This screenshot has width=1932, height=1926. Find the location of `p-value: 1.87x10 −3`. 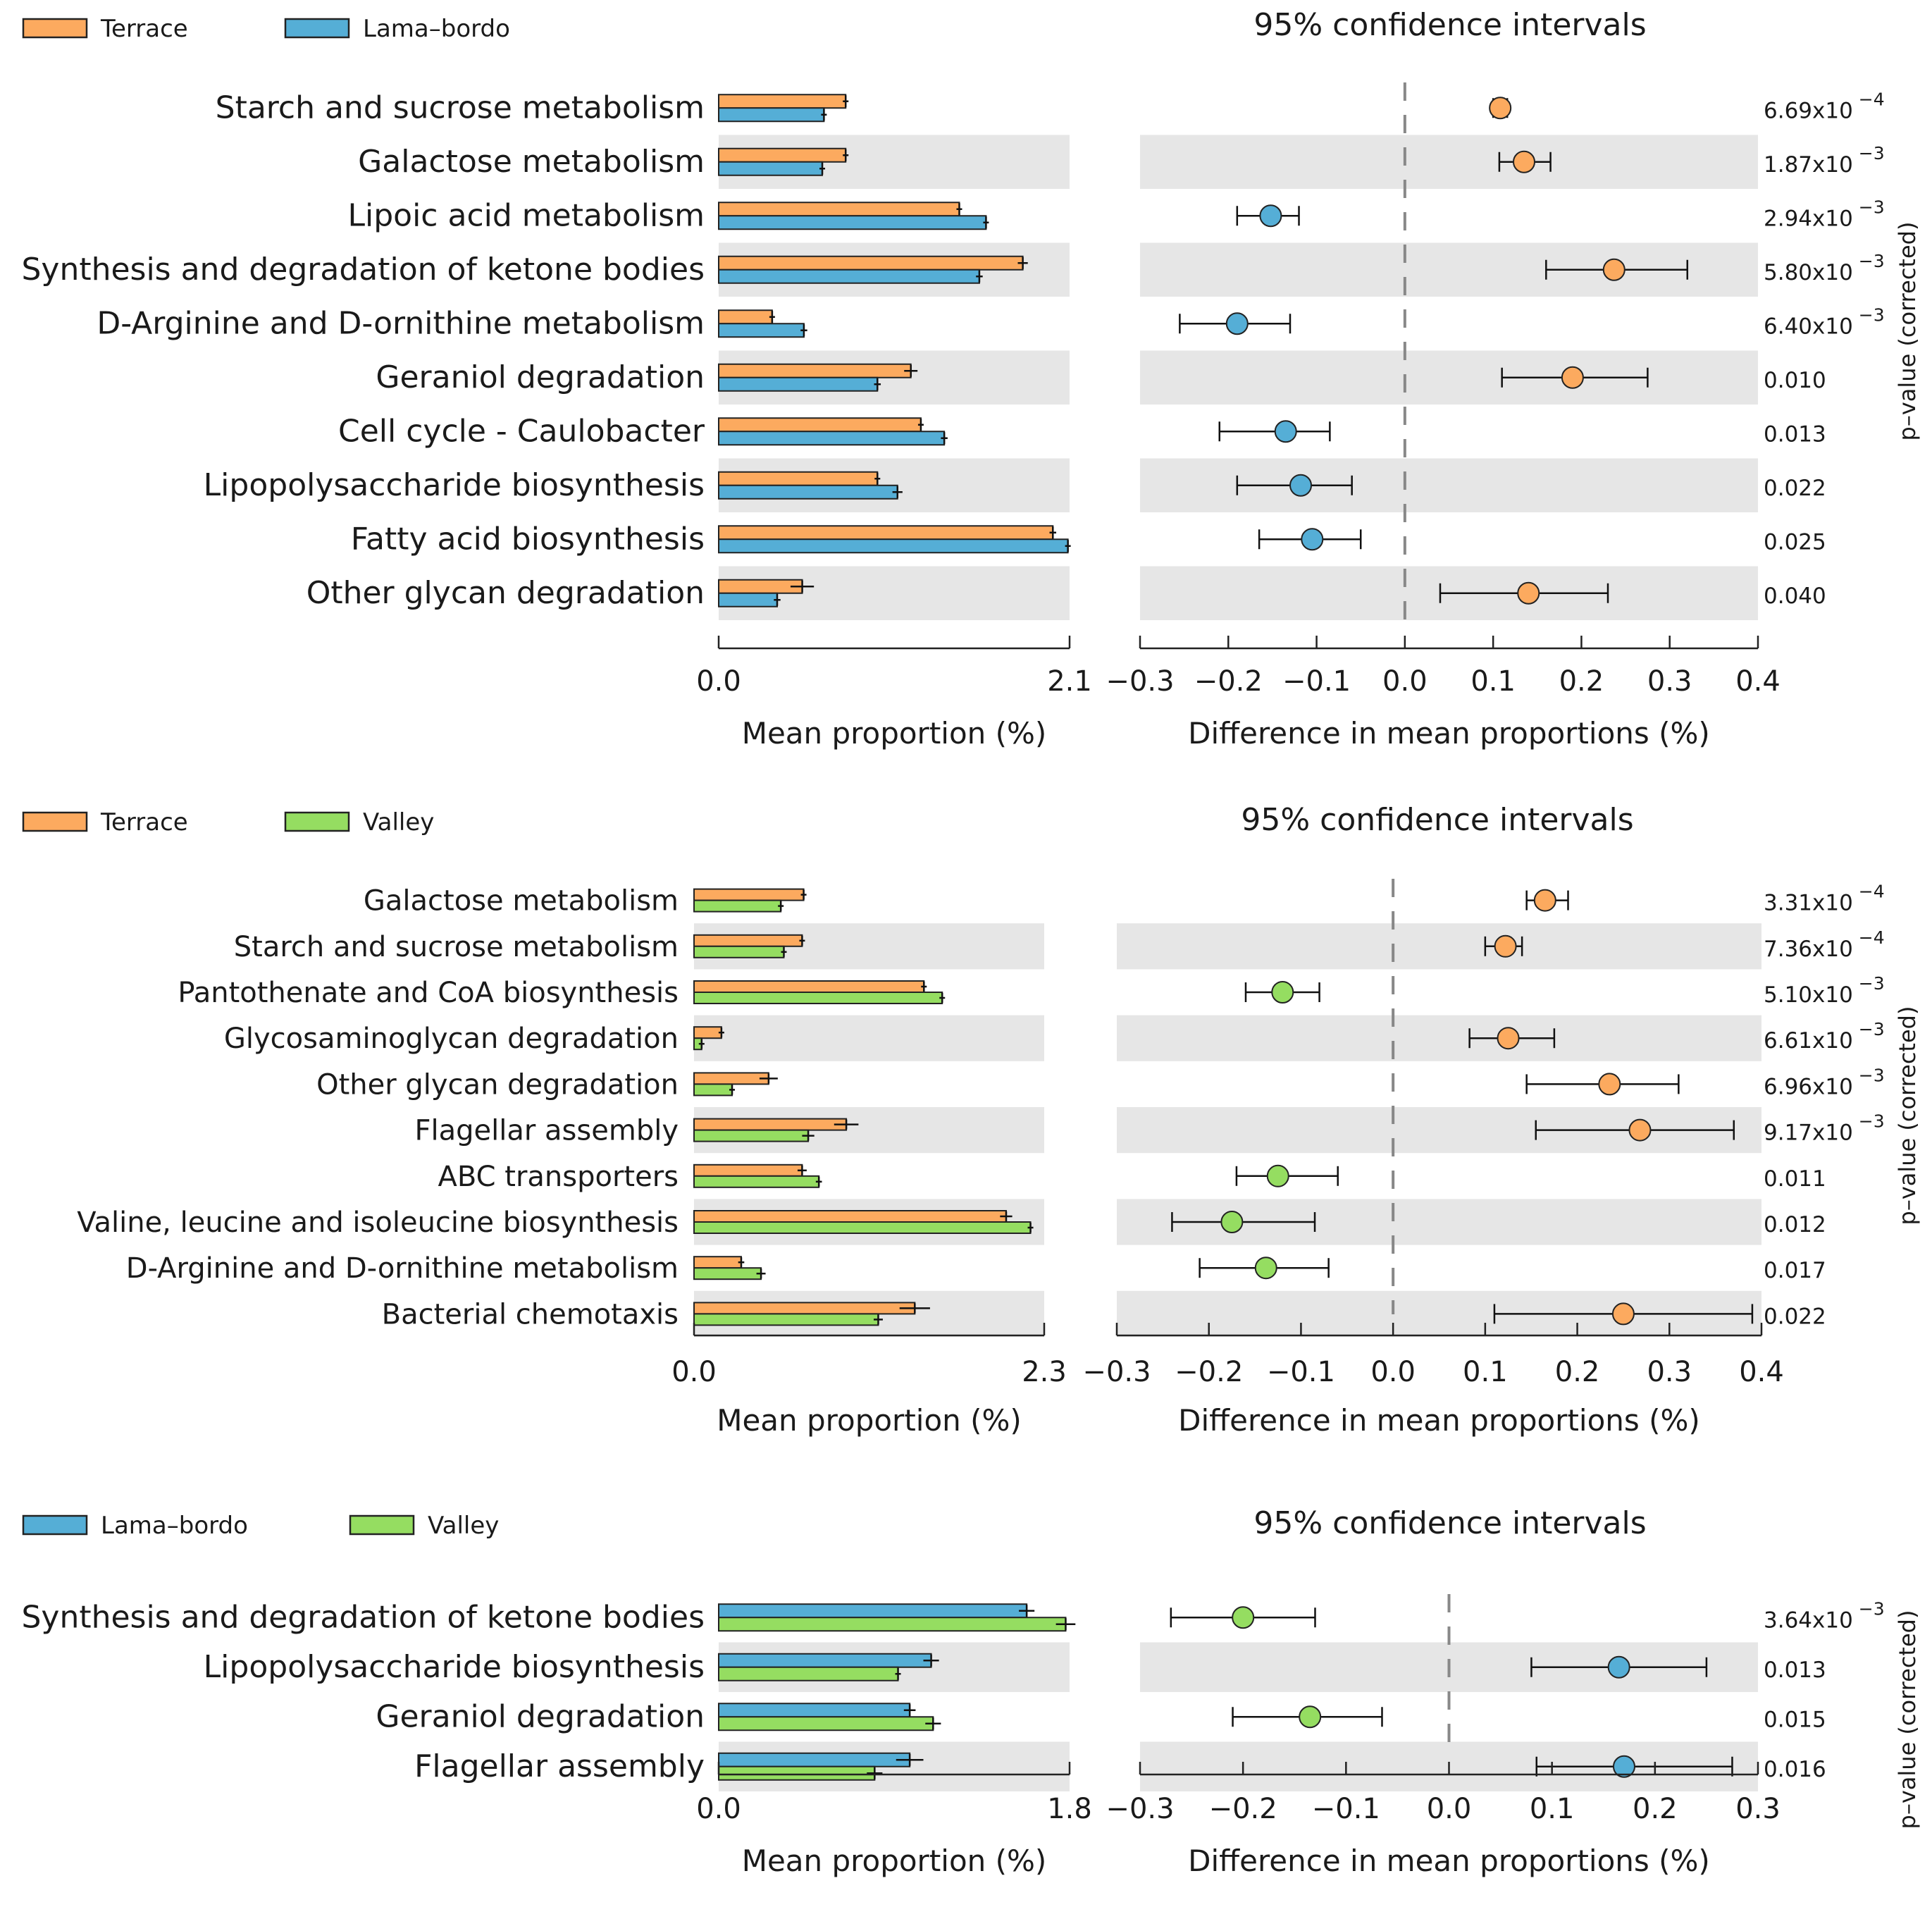

p-value: 1.87x10 −3 is located at coordinates (1824, 160).